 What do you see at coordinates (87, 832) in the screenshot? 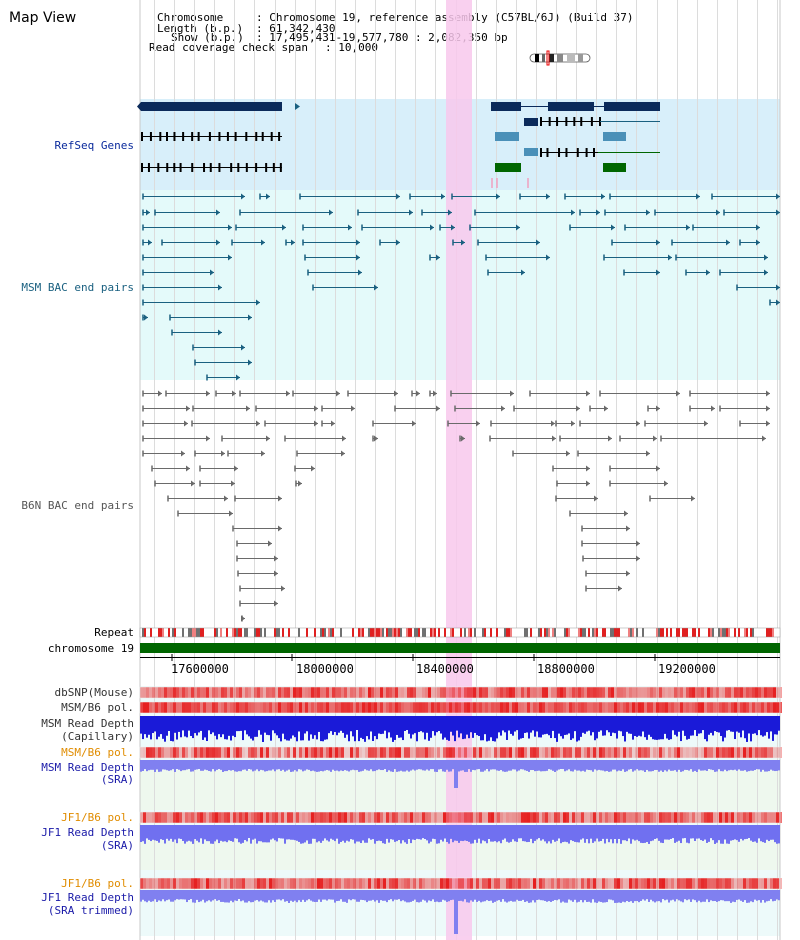
I see `track-label-jf1-depth-sra: JF1 Read Depth` at bounding box center [87, 832].